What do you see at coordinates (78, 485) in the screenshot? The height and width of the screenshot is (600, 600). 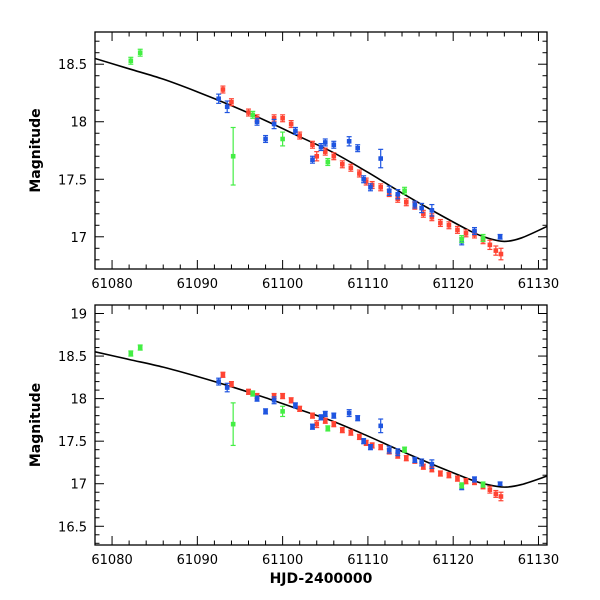 I see `y-tick-label: 17` at bounding box center [78, 485].